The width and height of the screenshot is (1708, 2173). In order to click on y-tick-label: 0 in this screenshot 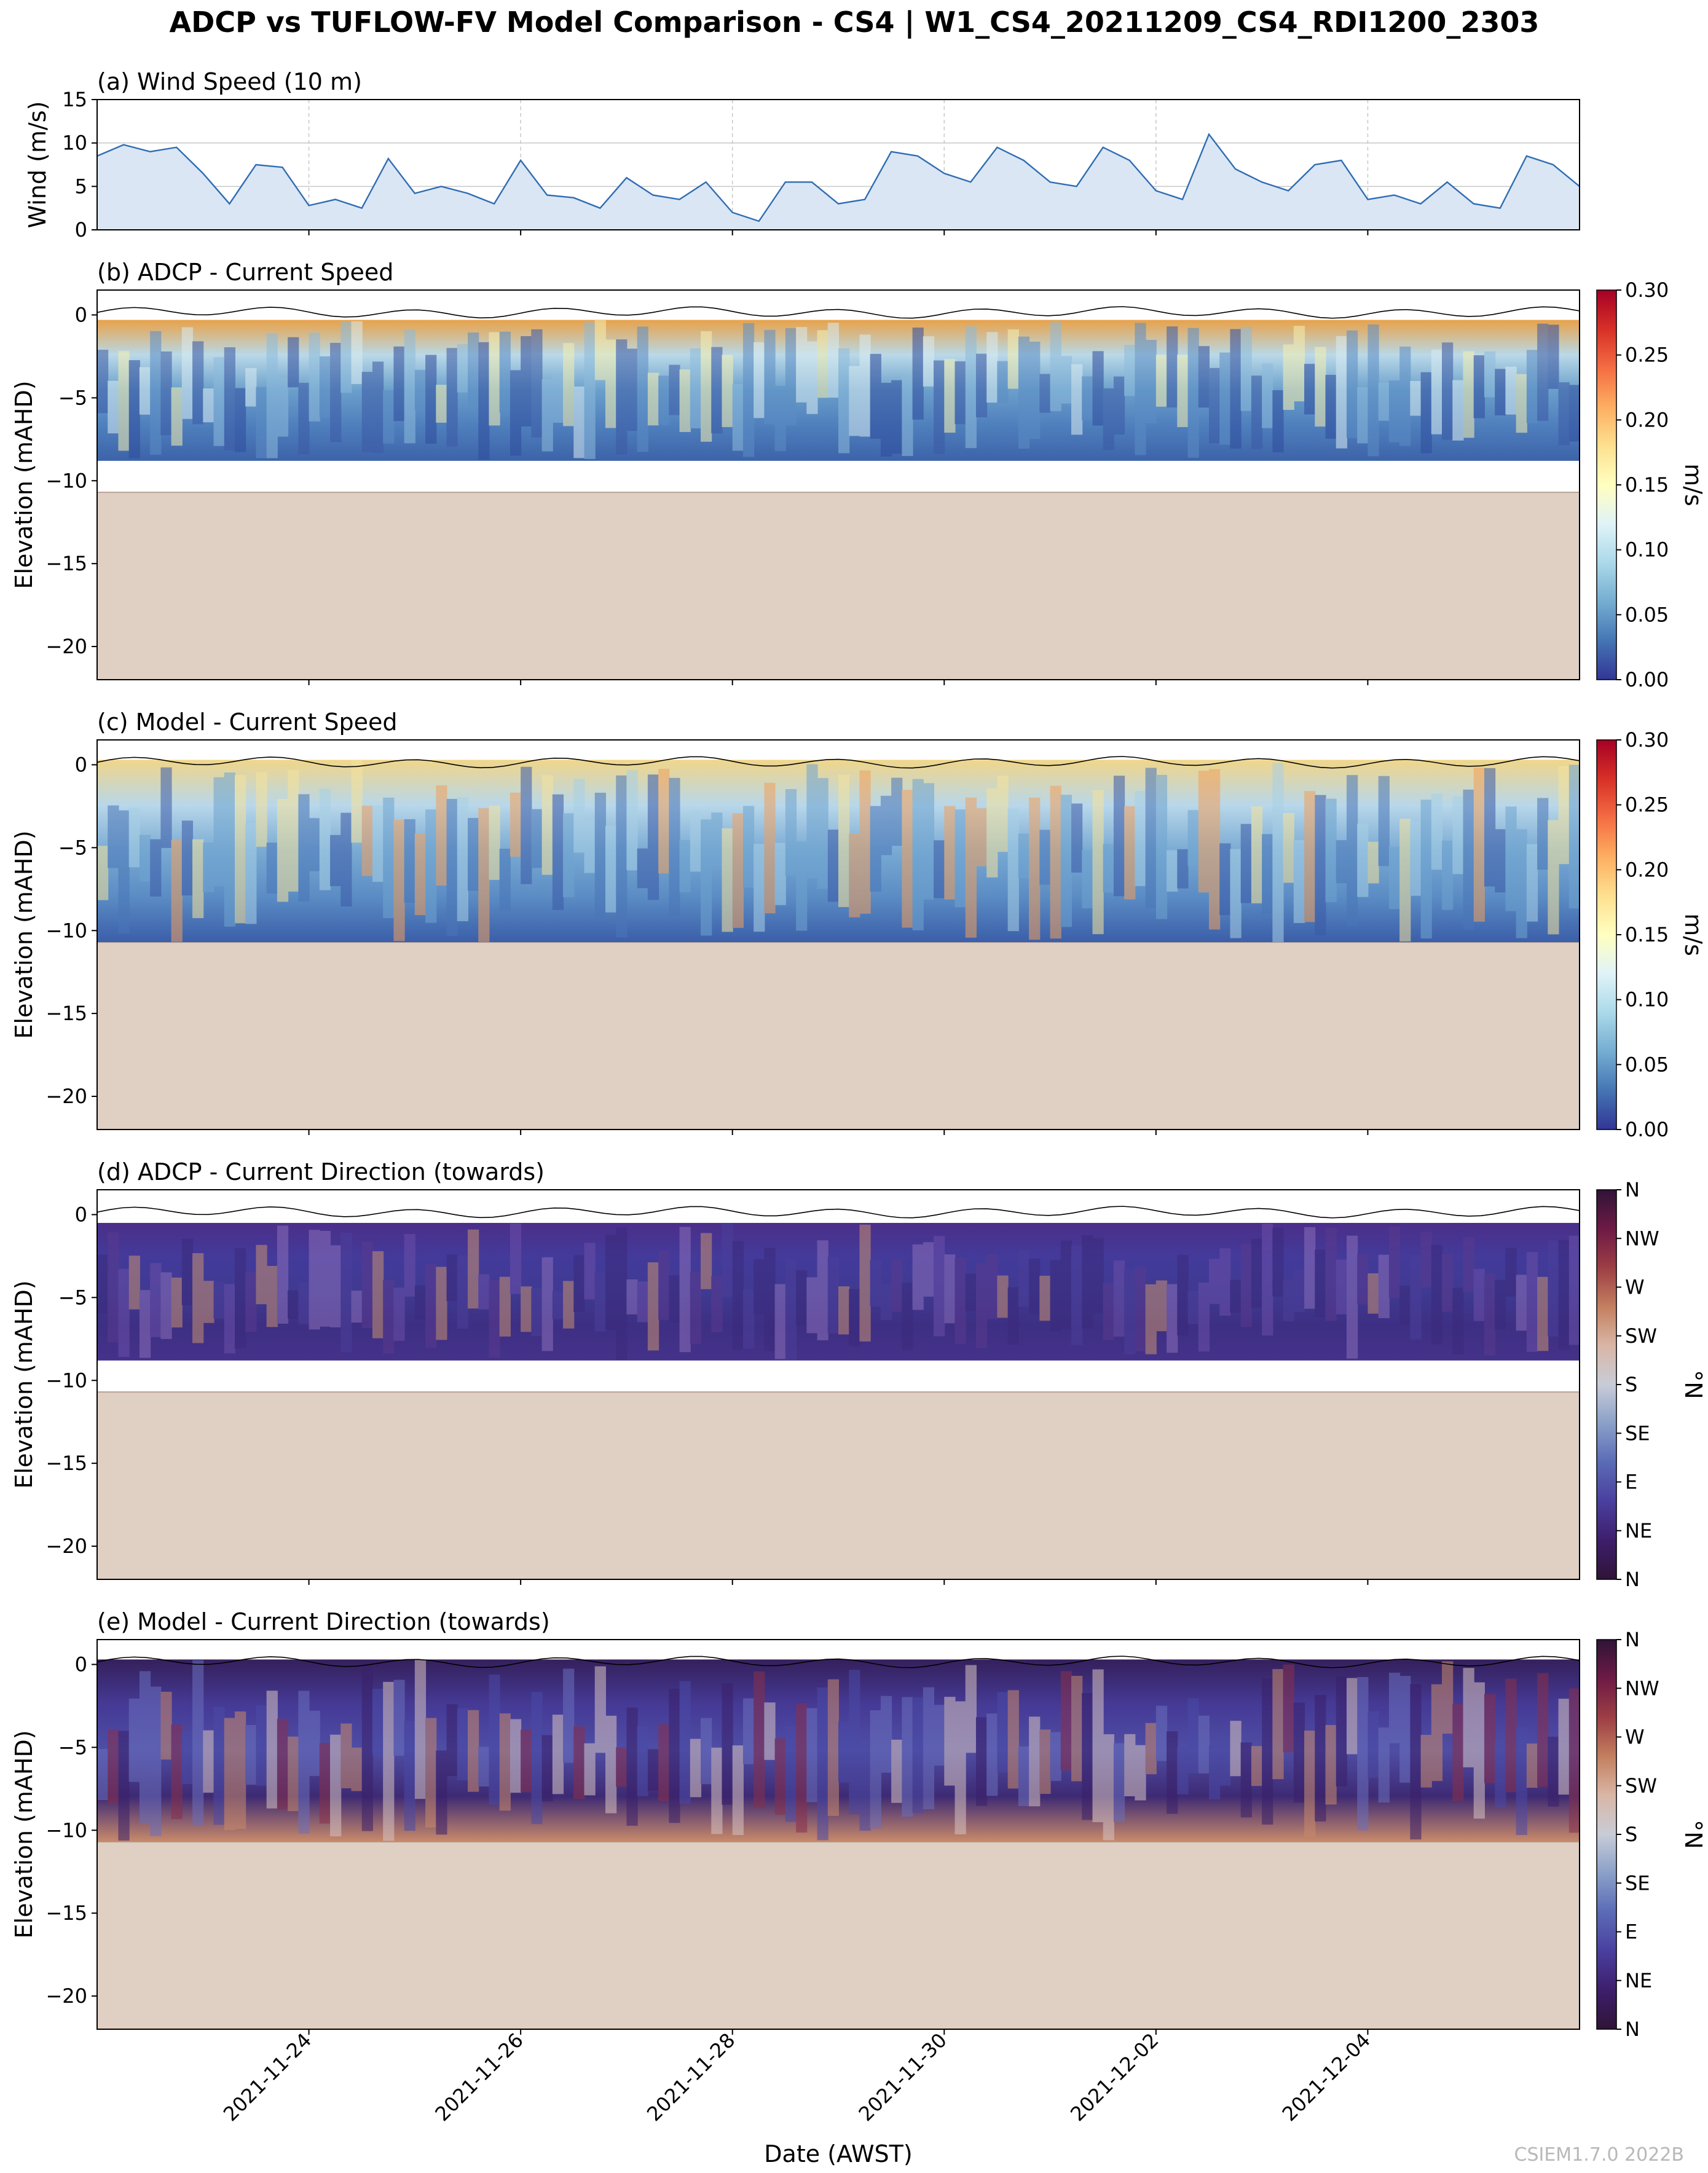, I will do `click(81, 1664)`.